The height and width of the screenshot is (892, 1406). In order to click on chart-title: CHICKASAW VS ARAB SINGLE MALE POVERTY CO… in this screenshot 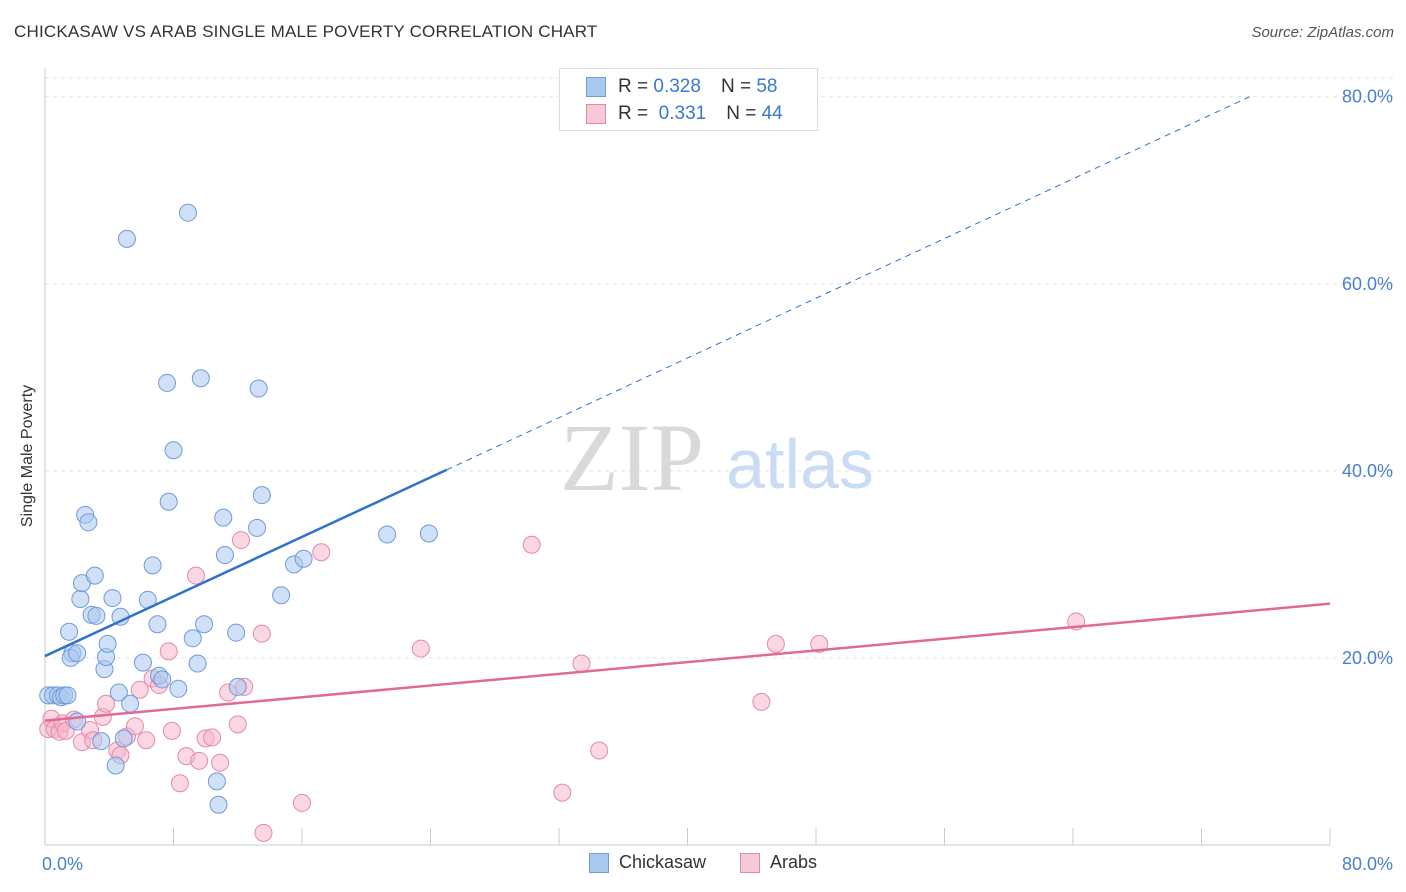, I will do `click(306, 31)`.